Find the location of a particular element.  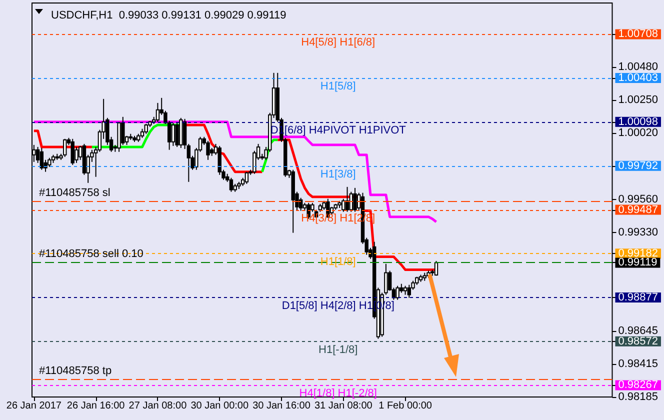

y-tick-label: 0.98877 is located at coordinates (638, 297).